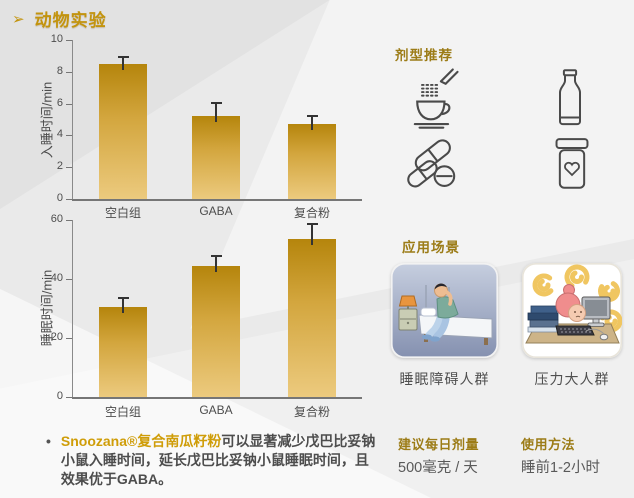 The height and width of the screenshot is (498, 634). Describe the element at coordinates (59, 102) in the screenshot. I see `y-tick-label: 6` at that location.